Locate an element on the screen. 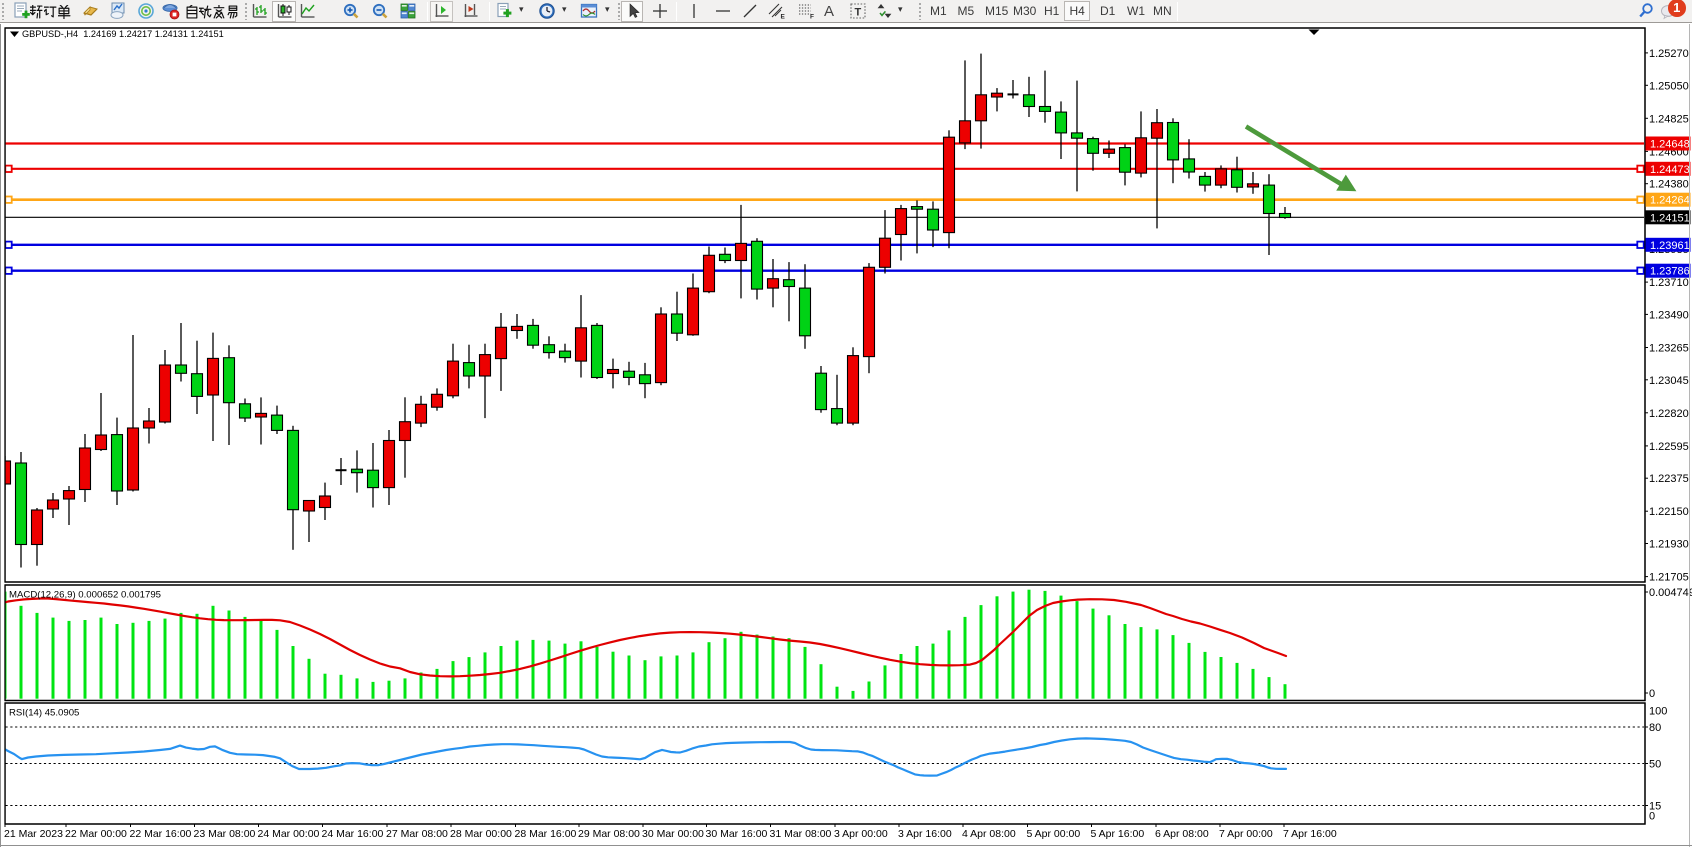  svg-text: F is located at coordinates (812, 17).